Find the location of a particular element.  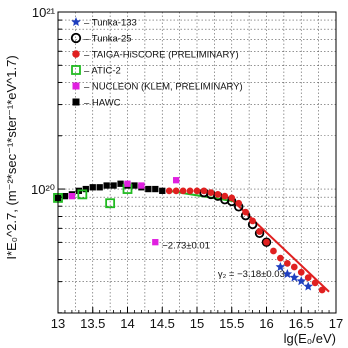

legend-label: – NUCLEON (KLEM, PRELIMINARY) is located at coordinates (163, 87).